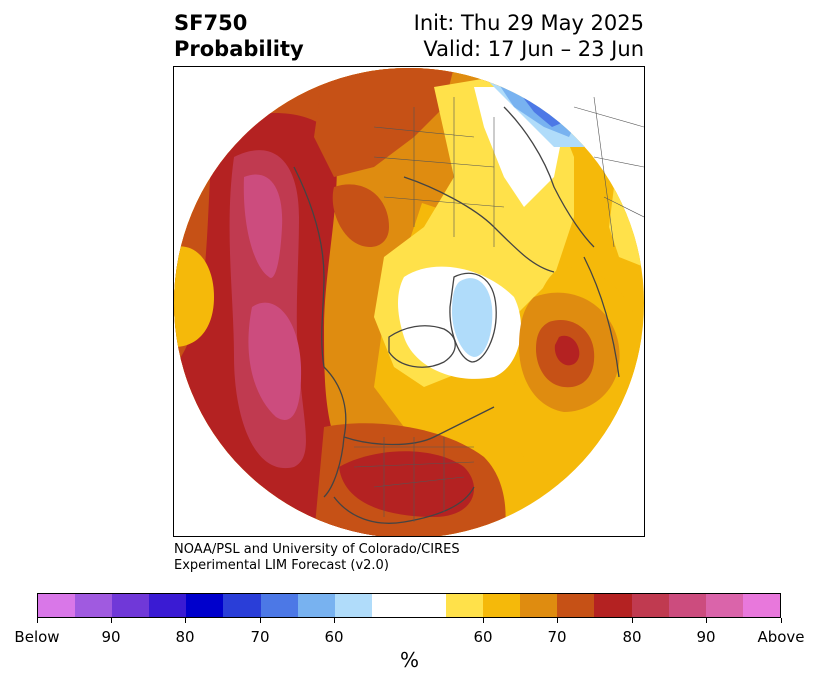 The width and height of the screenshot is (819, 686). What do you see at coordinates (549, 177) in the screenshot?
I see `coastline-europe` at bounding box center [549, 177].